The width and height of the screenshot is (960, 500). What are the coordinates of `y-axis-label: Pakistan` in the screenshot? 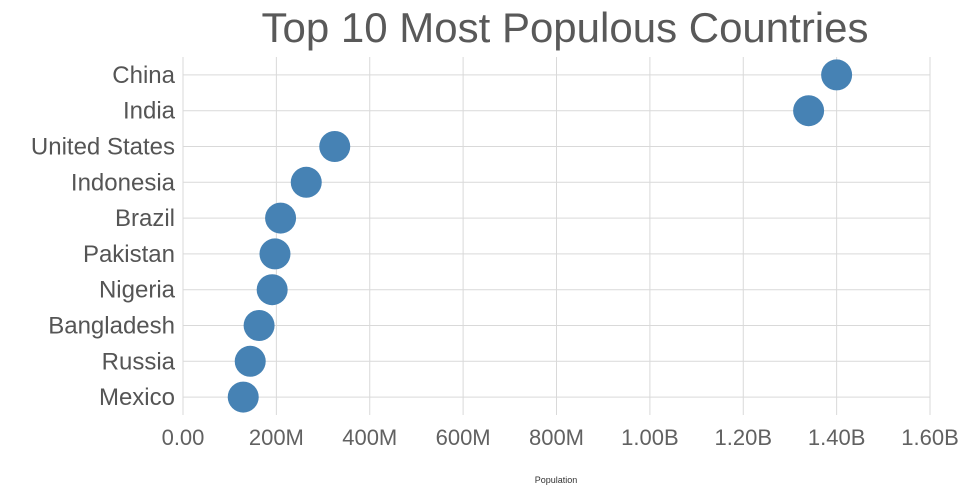 It's located at (129, 254).